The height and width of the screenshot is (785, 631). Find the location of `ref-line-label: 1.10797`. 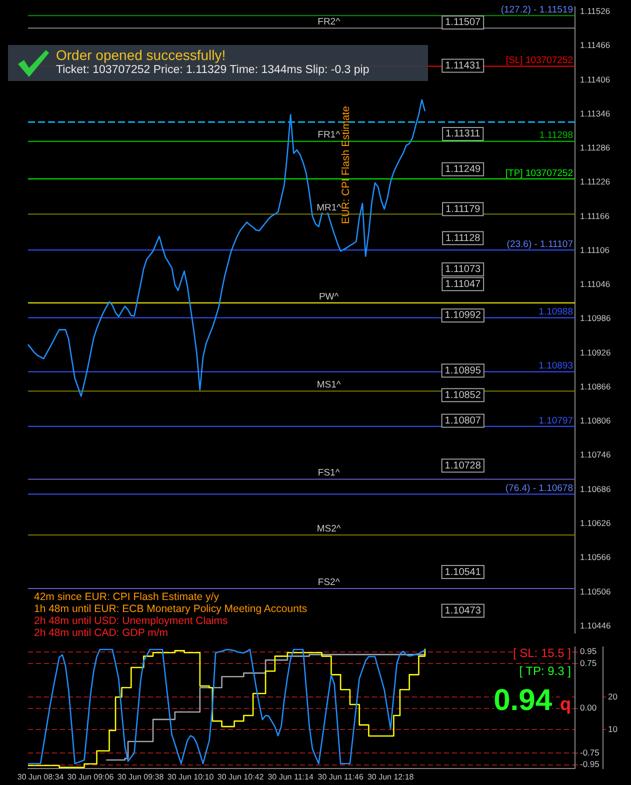

ref-line-label: 1.10797 is located at coordinates (555, 420).